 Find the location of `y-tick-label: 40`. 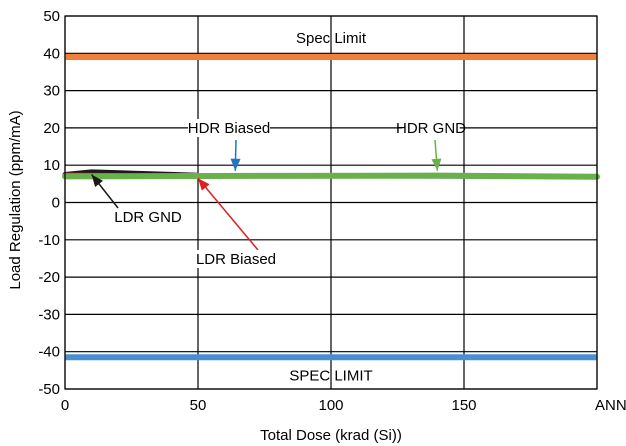

y-tick-label: 40 is located at coordinates (51, 53).